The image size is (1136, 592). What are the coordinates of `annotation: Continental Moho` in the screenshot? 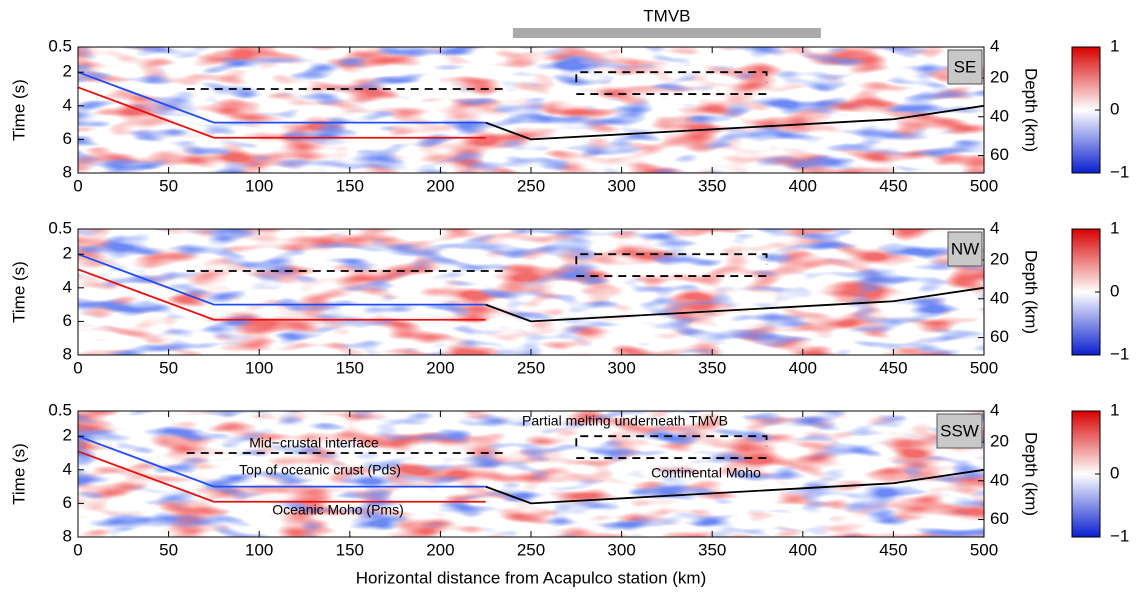 It's located at (706, 473).